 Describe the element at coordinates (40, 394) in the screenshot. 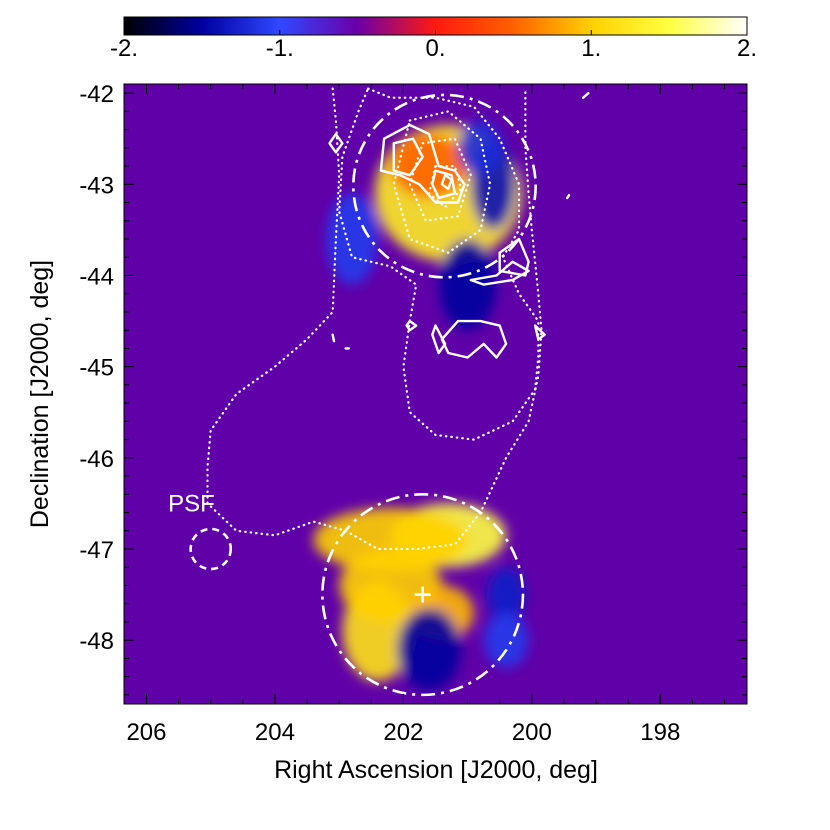

I see `y-axis-title: Declination [J2000, deg]` at that location.